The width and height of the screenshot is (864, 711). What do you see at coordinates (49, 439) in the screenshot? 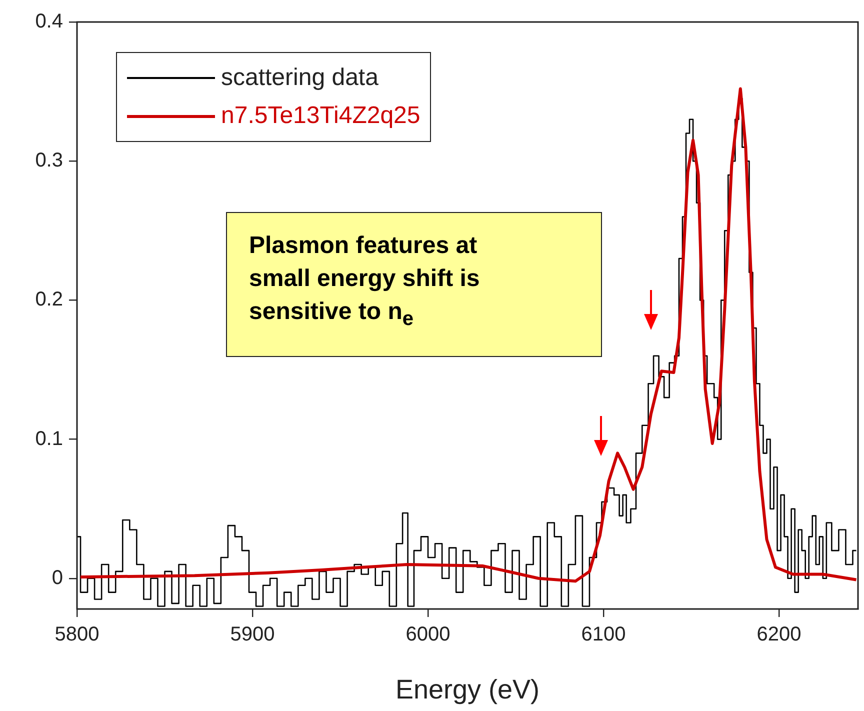
I see `y-tick-label: 0.1` at bounding box center [49, 439].